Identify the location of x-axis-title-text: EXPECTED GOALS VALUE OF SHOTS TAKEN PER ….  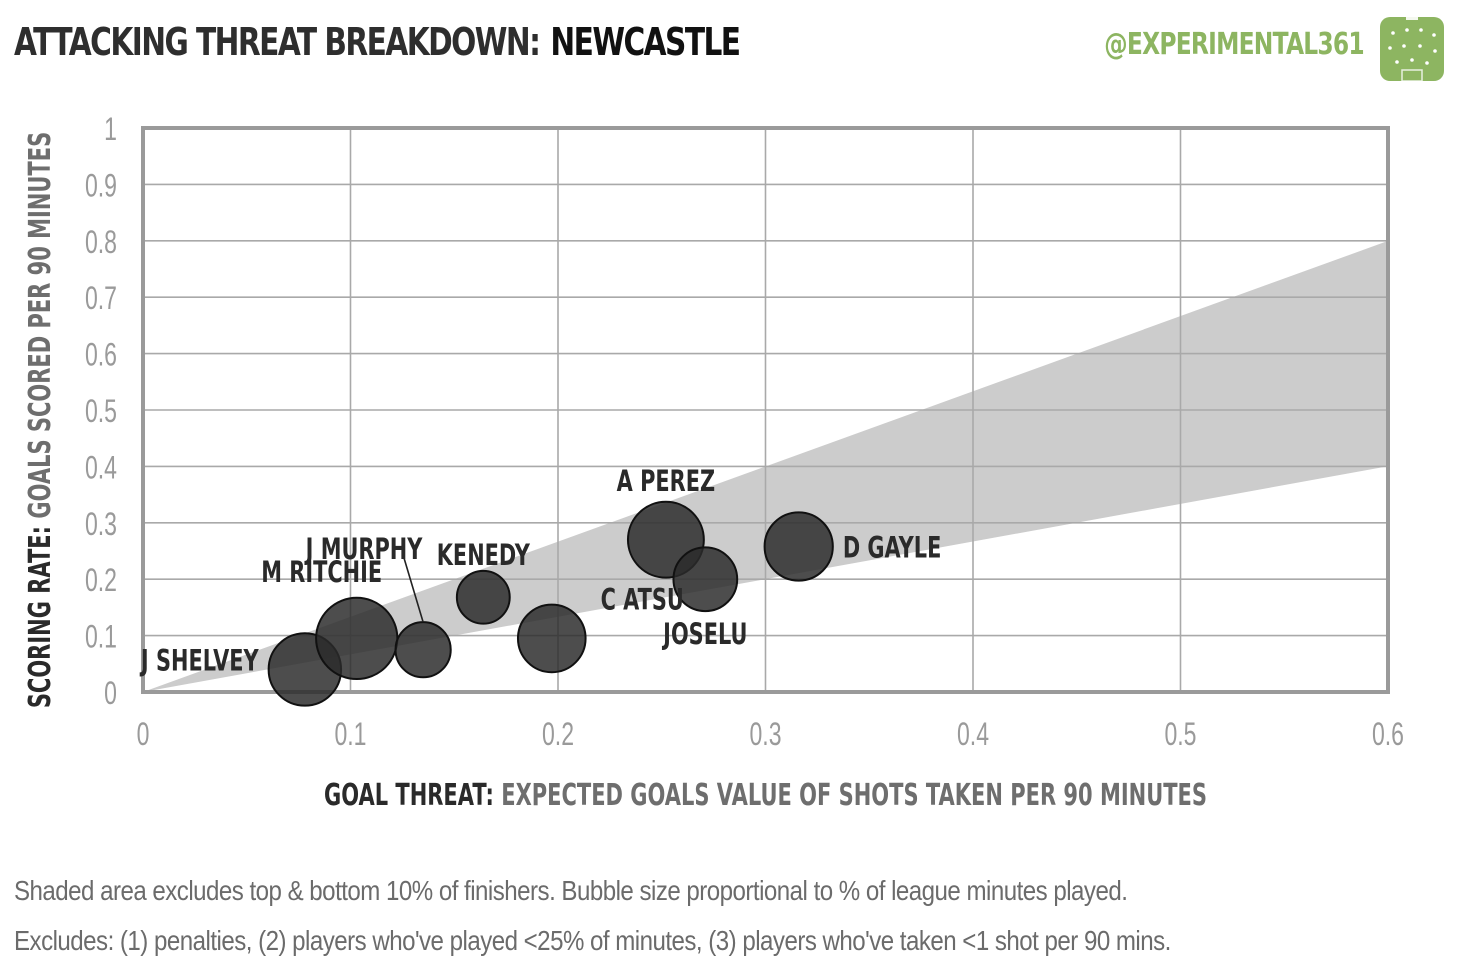
(854, 795).